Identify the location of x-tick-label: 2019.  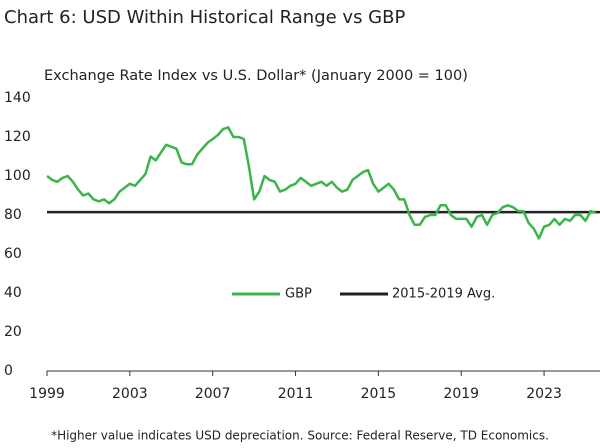
(461, 394).